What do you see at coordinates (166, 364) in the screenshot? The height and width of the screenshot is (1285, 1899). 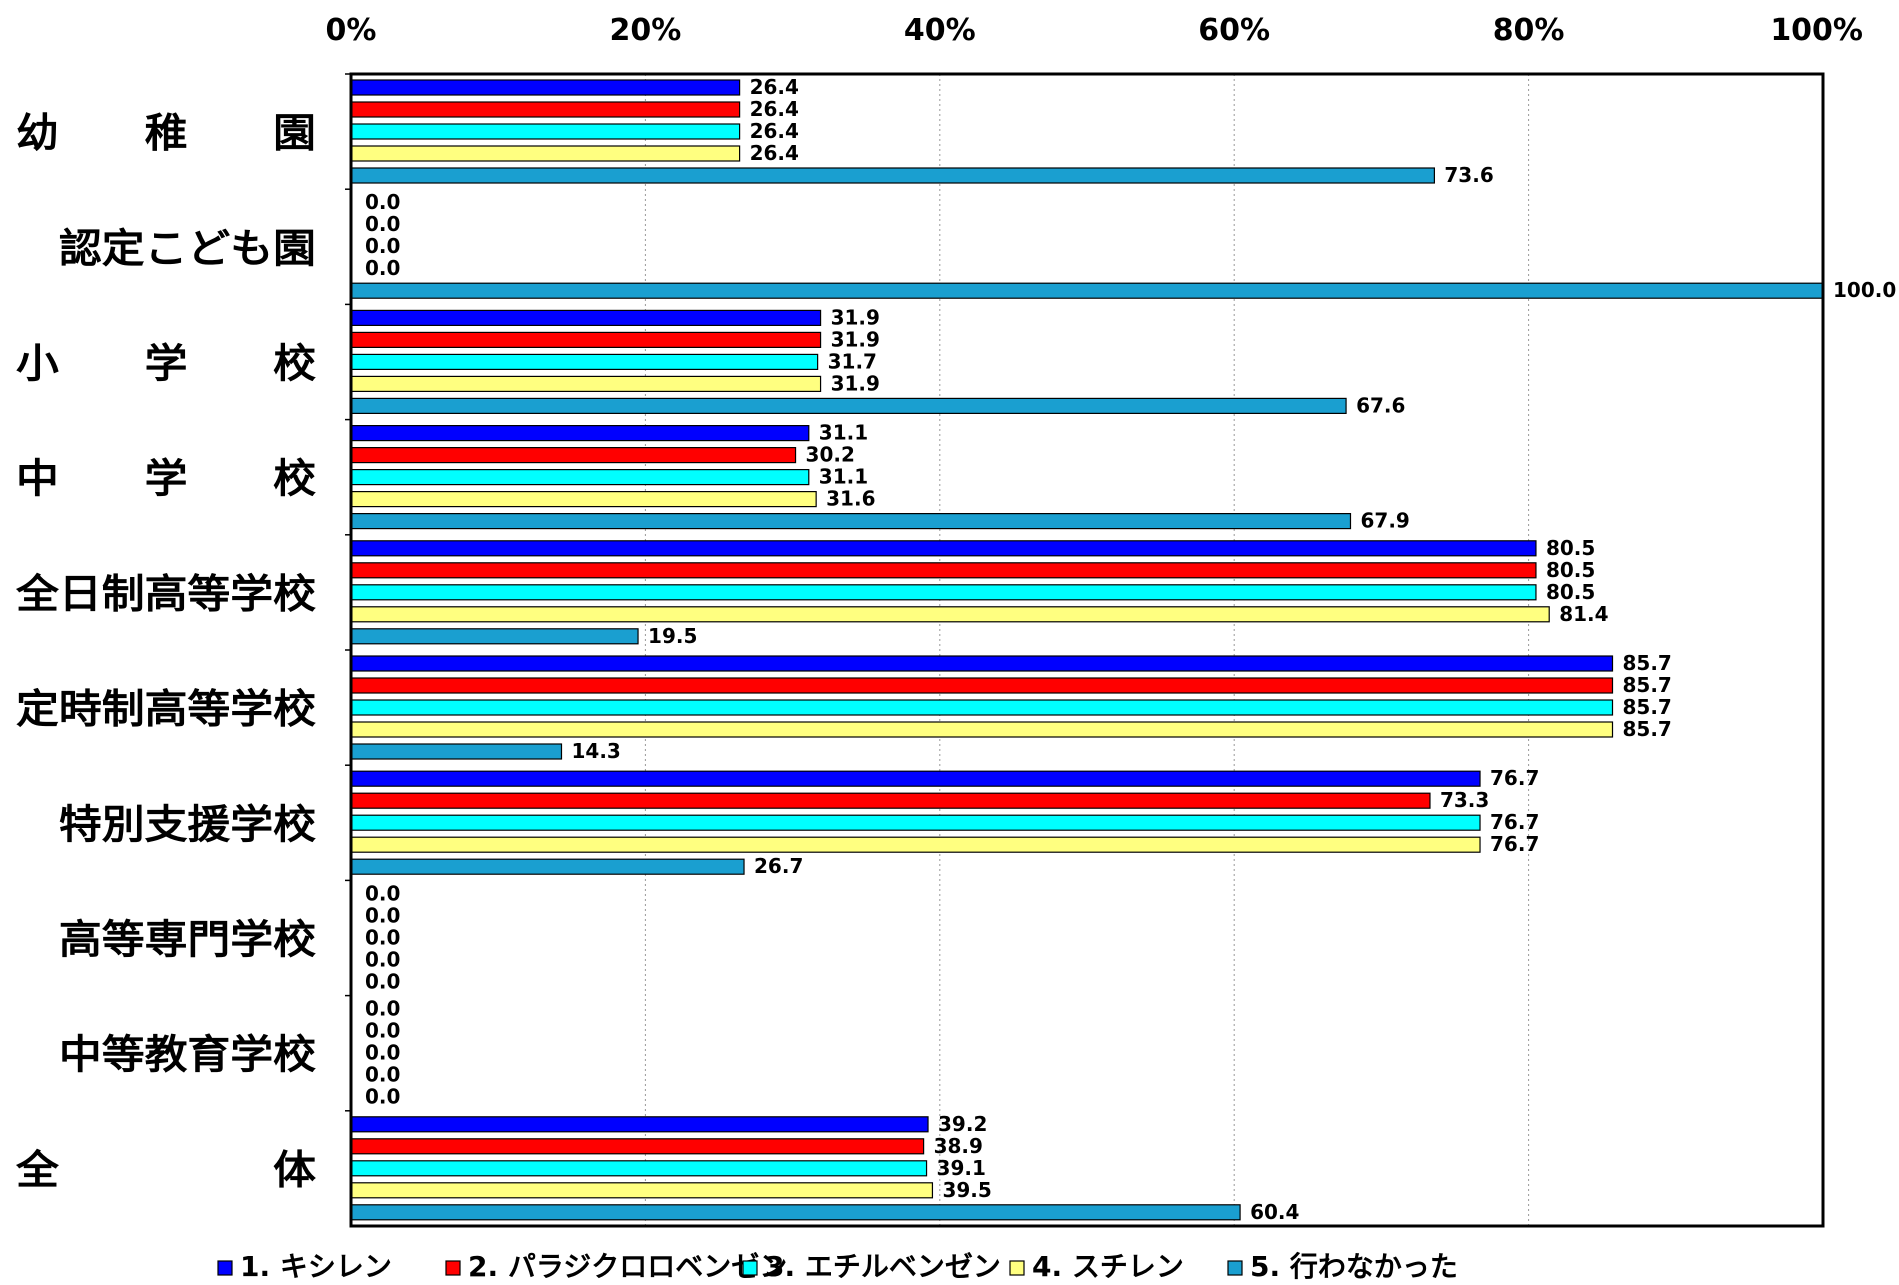 I see `category-label: 小 学 校` at bounding box center [166, 364].